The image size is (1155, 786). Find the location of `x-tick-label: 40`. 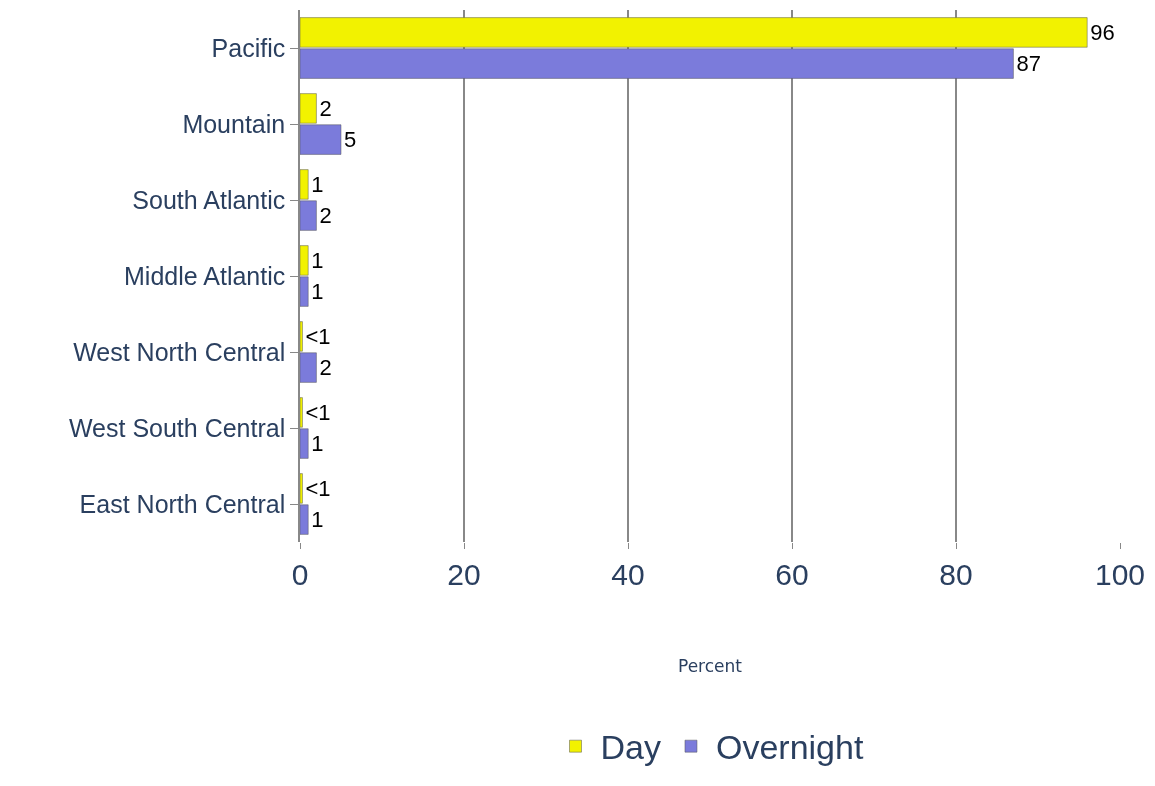

x-tick-label: 40 is located at coordinates (628, 574).